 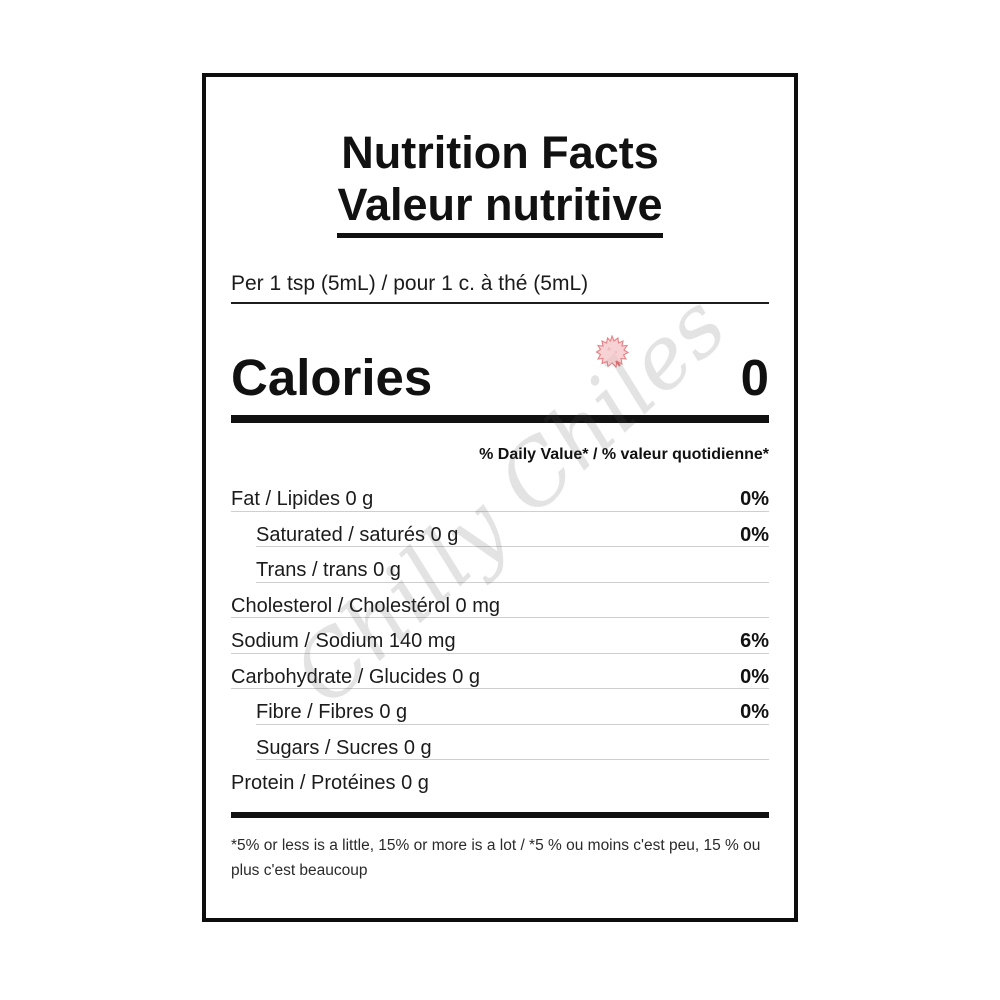 I want to click on table-row-fibre: Fibre / Fibres 0 g 0%, so click(x=512, y=713).